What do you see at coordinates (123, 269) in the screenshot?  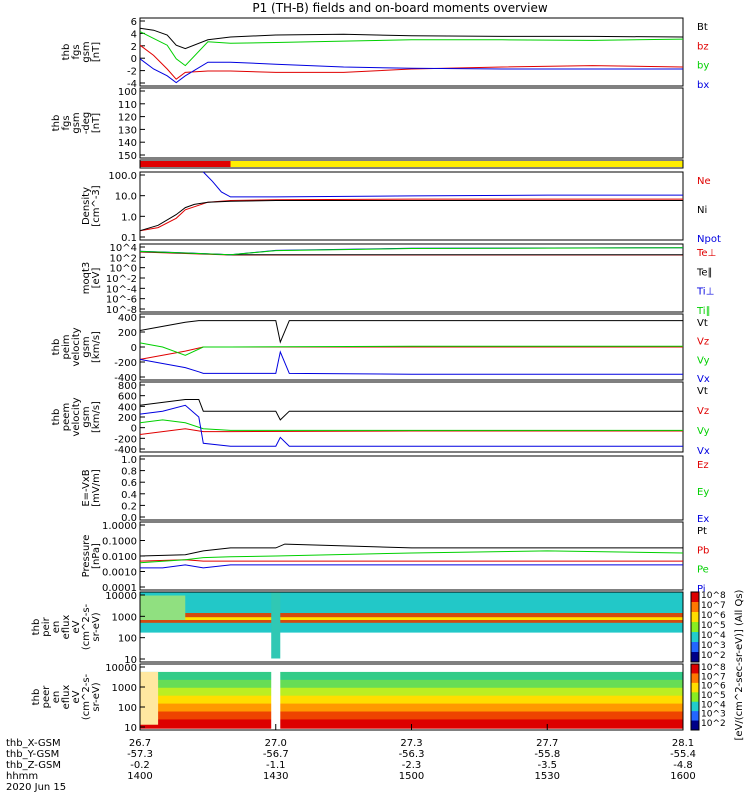 I see `y-tick-label: 10^0` at bounding box center [123, 269].